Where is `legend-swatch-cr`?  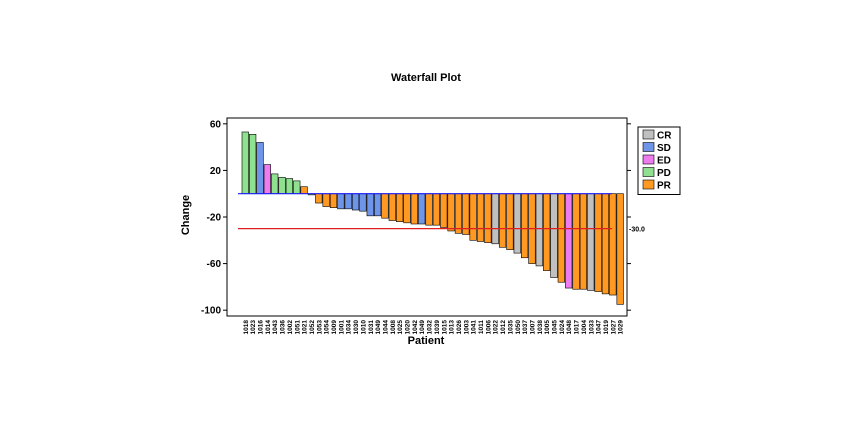 legend-swatch-cr is located at coordinates (648, 134).